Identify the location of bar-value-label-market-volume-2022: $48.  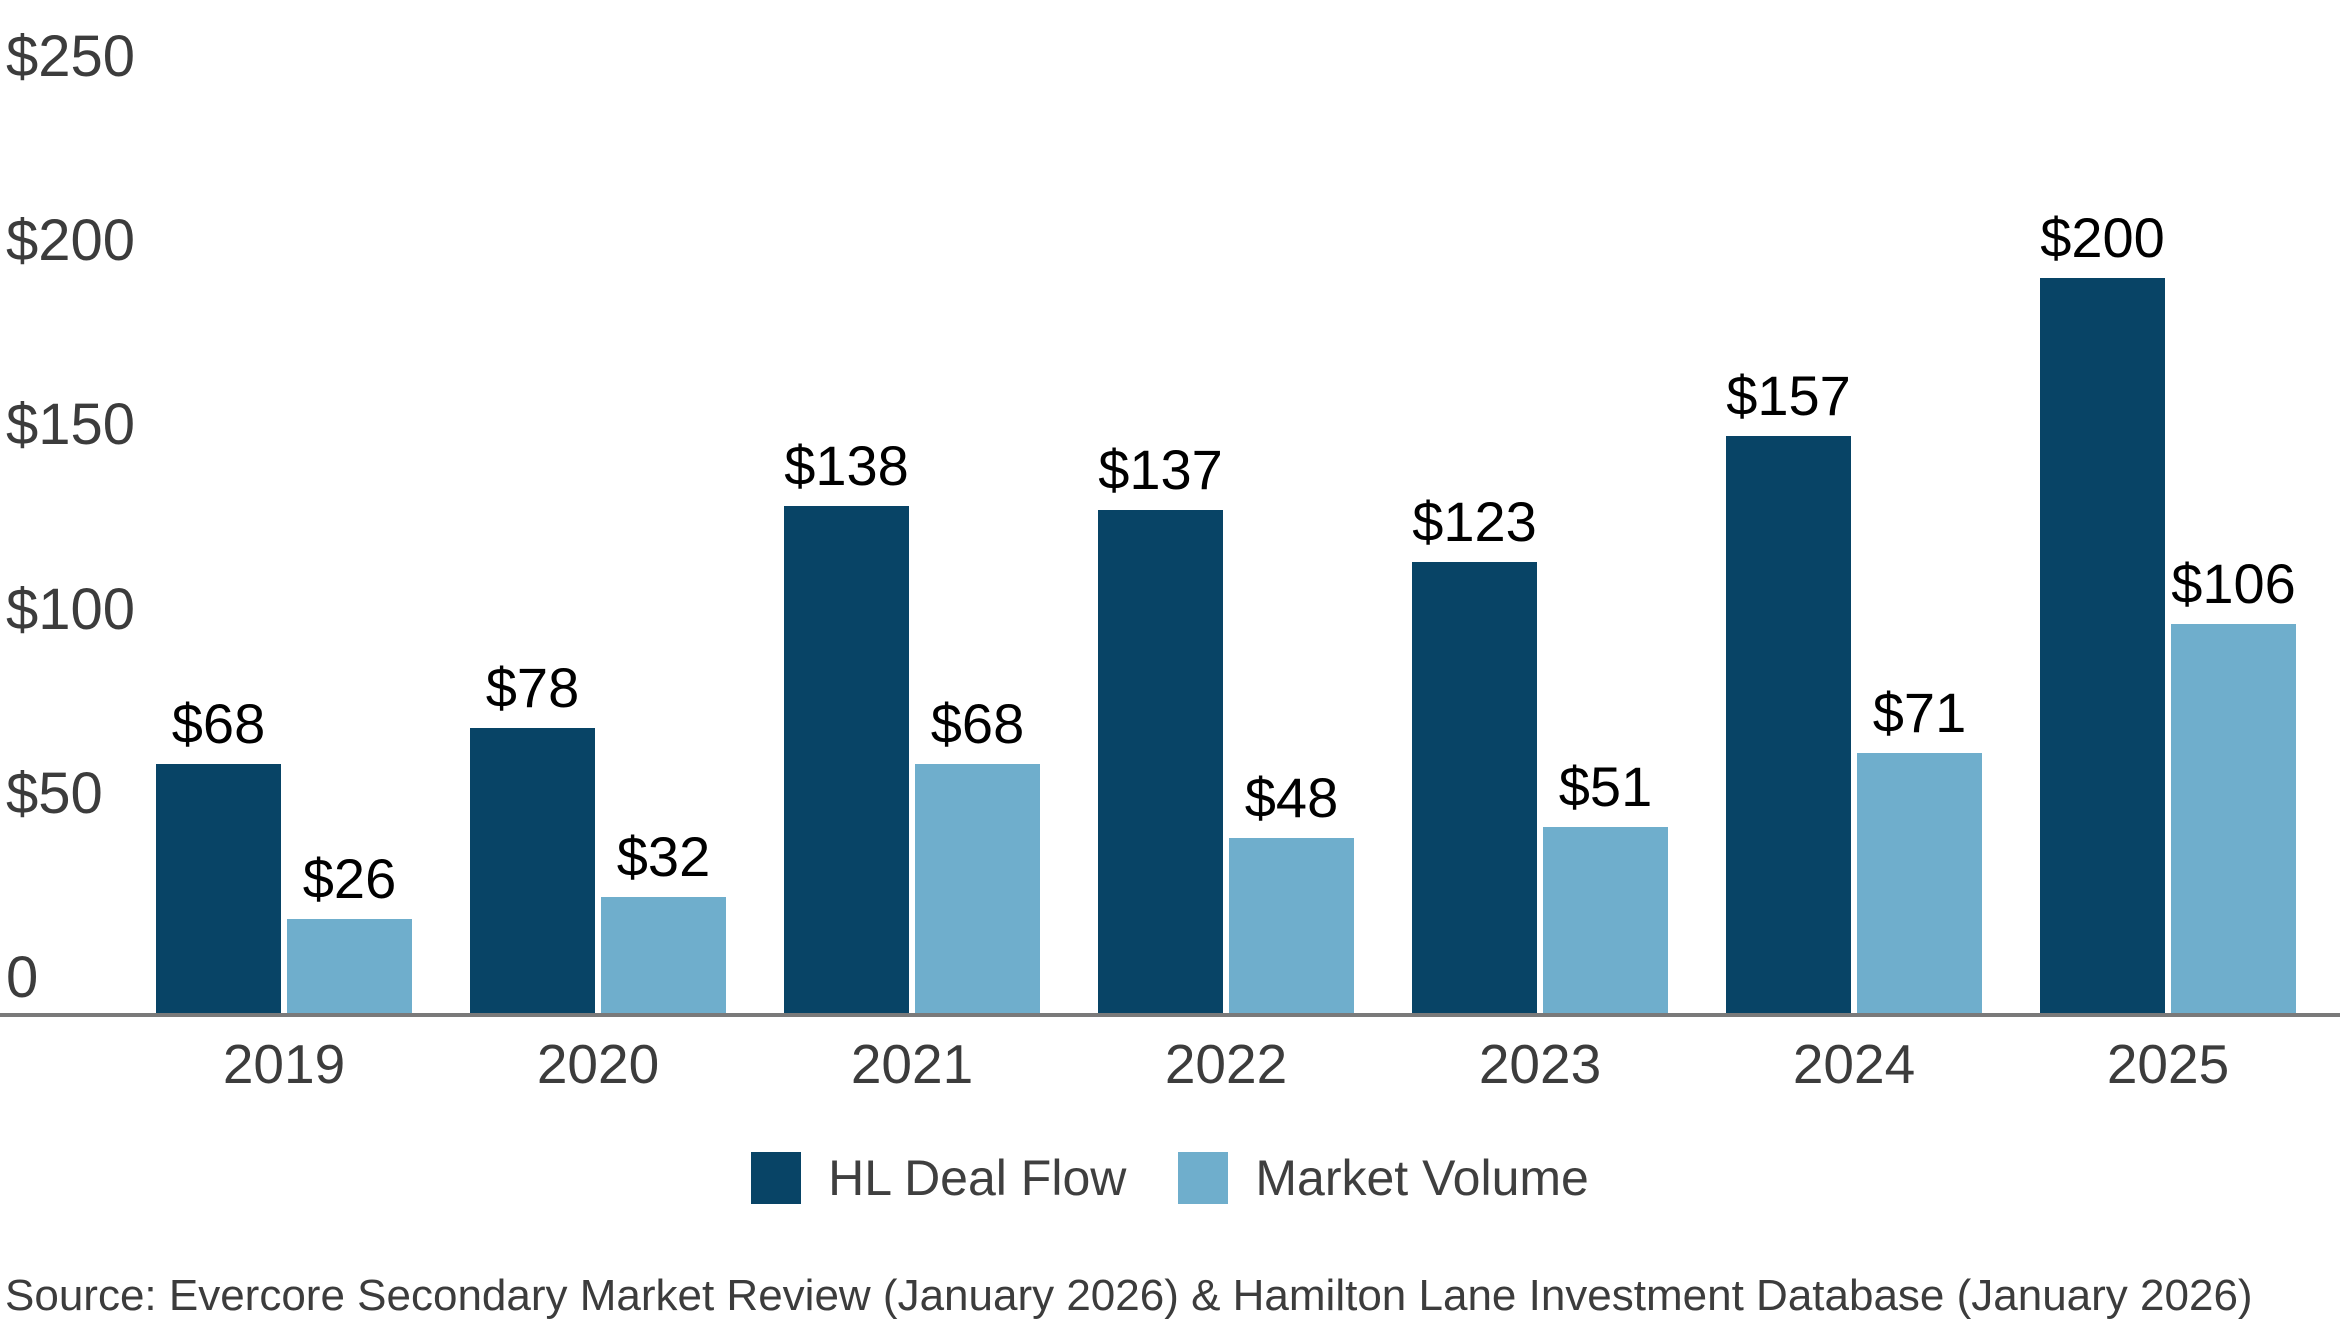
(1291, 797).